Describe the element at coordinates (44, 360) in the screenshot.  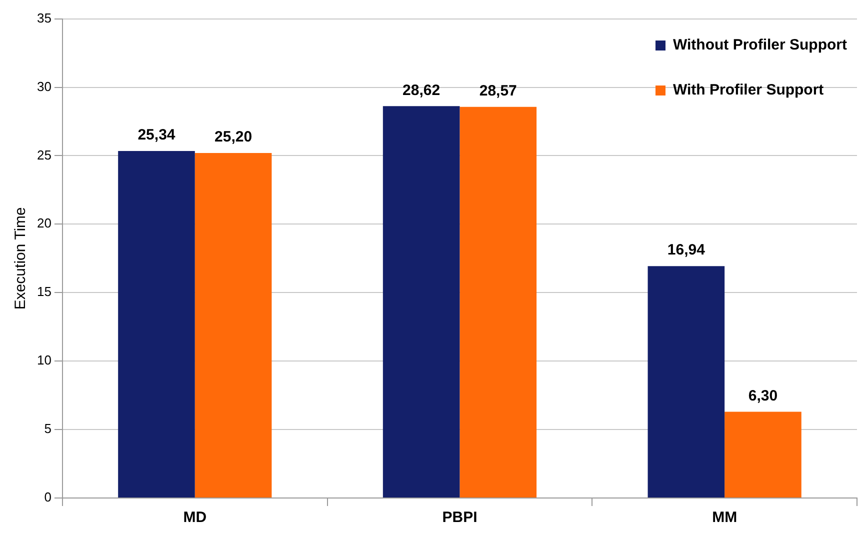
I see `y-tick-label: 10` at that location.